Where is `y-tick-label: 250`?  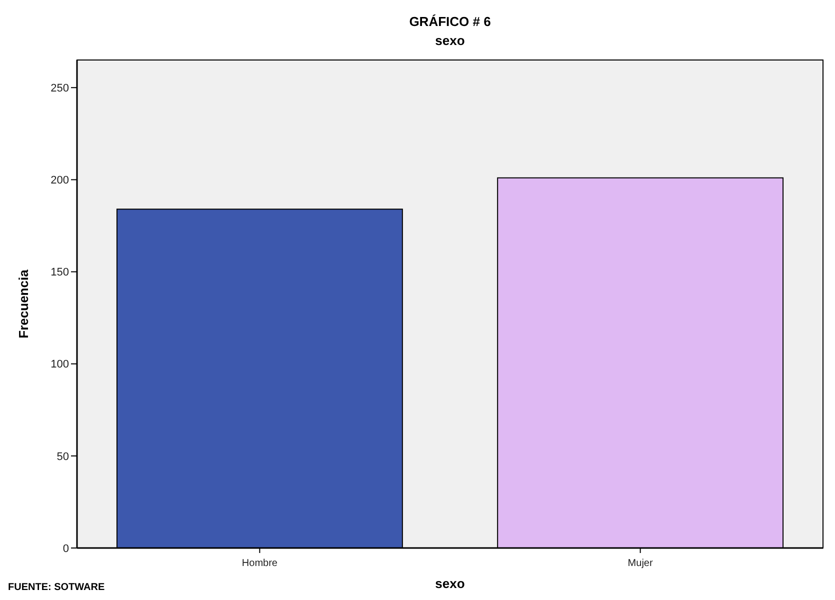 y-tick-label: 250 is located at coordinates (59, 88).